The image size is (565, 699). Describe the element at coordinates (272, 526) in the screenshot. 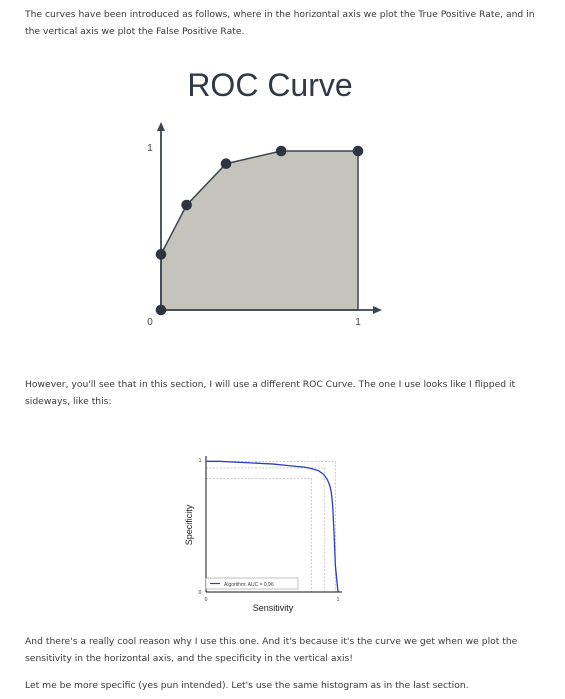

I see `roc-series-line` at that location.